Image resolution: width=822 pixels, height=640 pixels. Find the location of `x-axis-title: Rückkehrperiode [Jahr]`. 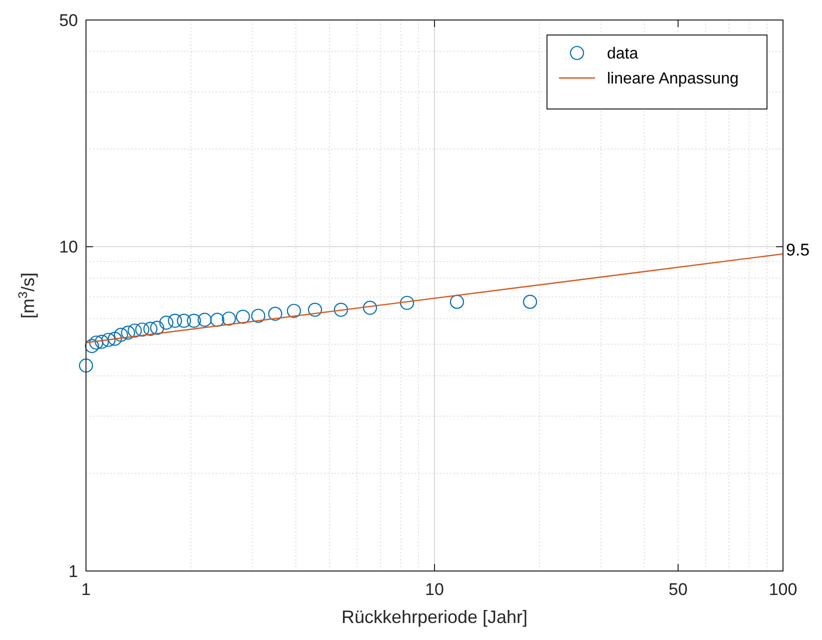

x-axis-title: Rückkehrperiode [Jahr] is located at coordinates (434, 617).